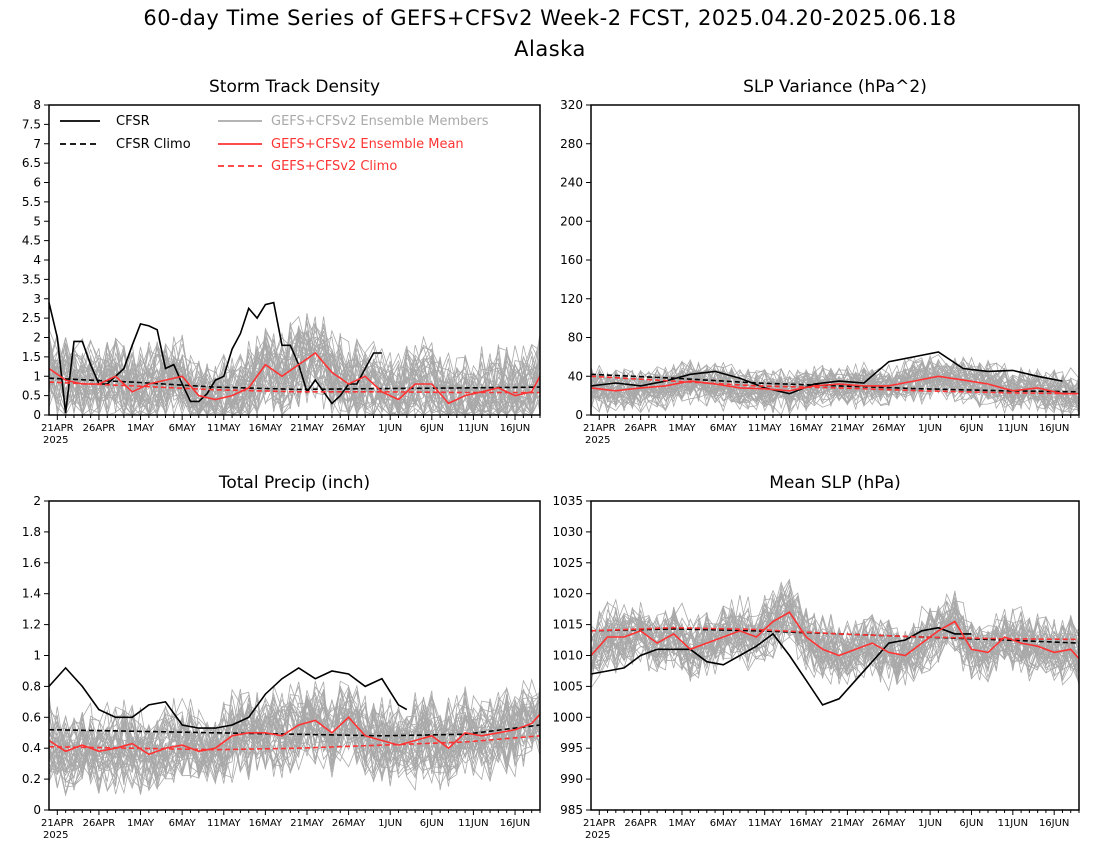 The height and width of the screenshot is (850, 1100). Describe the element at coordinates (183, 823) in the screenshot. I see `panel3-x-tick-label: 6MAY` at that location.